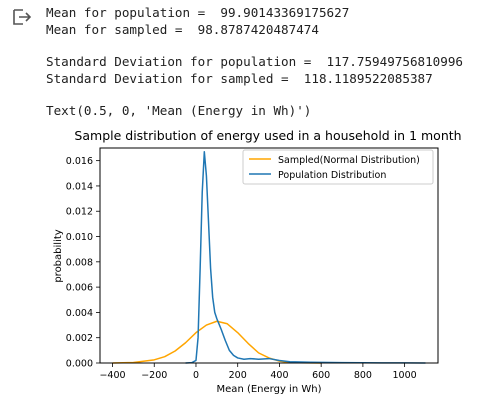 This screenshot has width=501, height=404. Describe the element at coordinates (179, 110) in the screenshot. I see `output-line-text-repr: Text(0.5, 0, 'Mean (Energy in Wh)')` at that location.